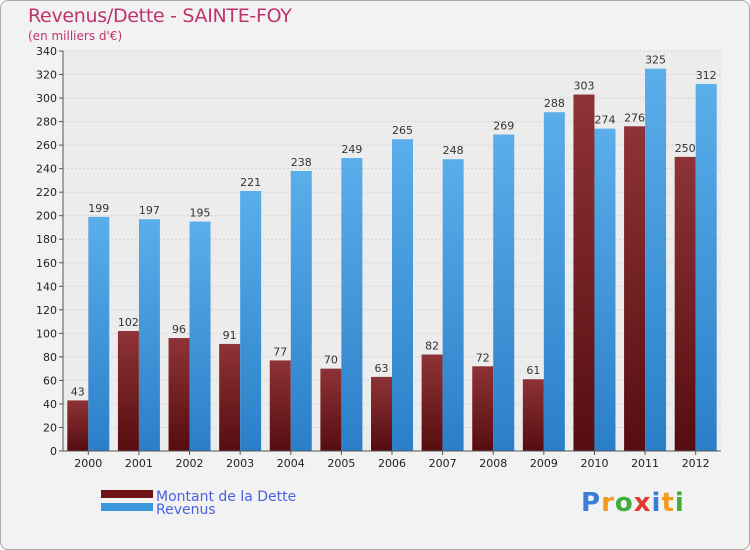  What do you see at coordinates (706, 267) in the screenshot?
I see `bar-revenus-2012` at bounding box center [706, 267].